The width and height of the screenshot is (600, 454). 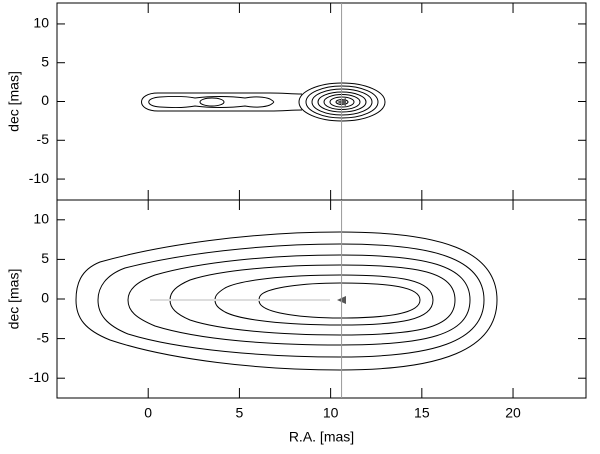 What do you see at coordinates (331, 413) in the screenshot?
I see `x-tick-label: 10` at bounding box center [331, 413].